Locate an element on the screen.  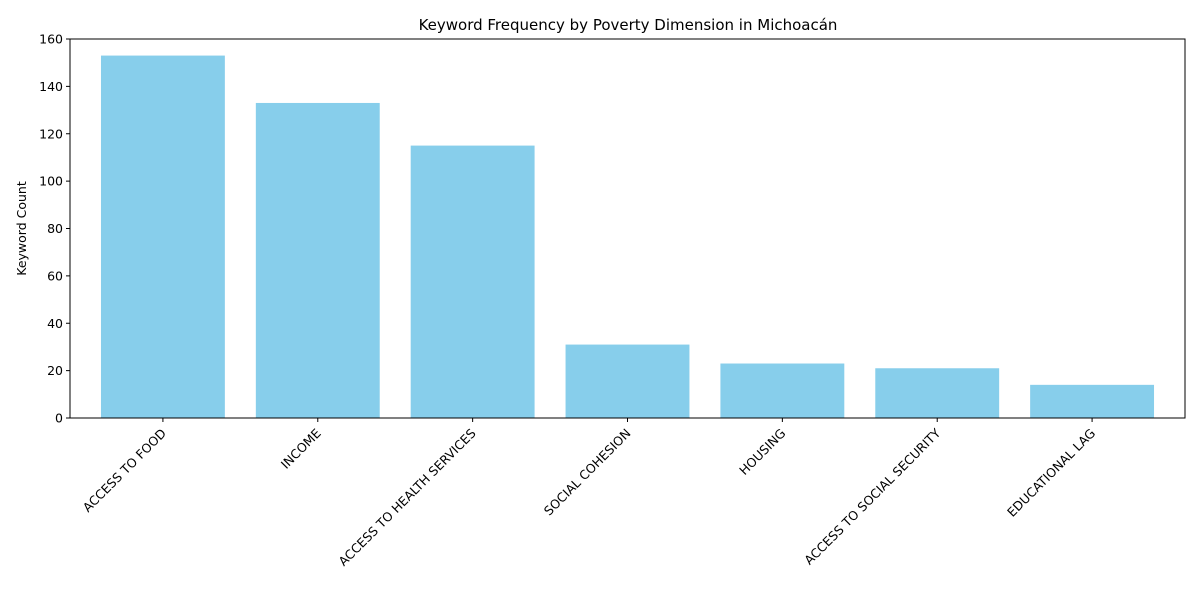
y-tick-label: 120 is located at coordinates (51, 133).